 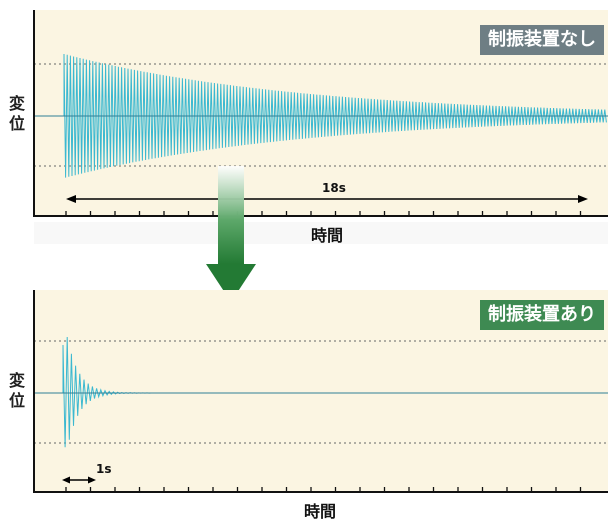 What do you see at coordinates (583, 199) in the screenshot?
I see `panel-1-duration-arrowhead-right` at bounding box center [583, 199].